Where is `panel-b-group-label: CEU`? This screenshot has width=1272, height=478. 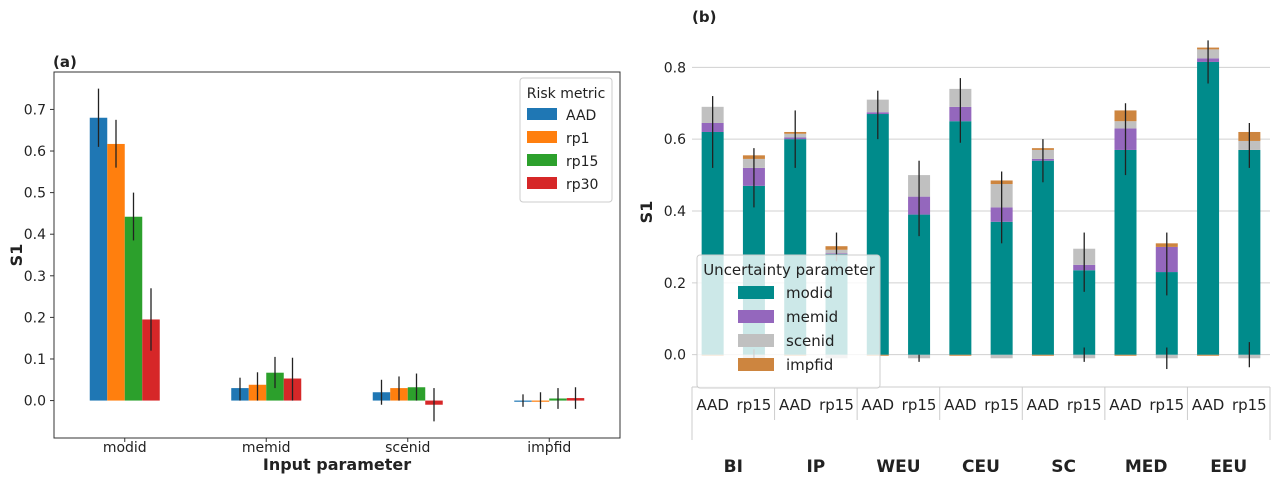 panel-b-group-label: CEU is located at coordinates (981, 467).